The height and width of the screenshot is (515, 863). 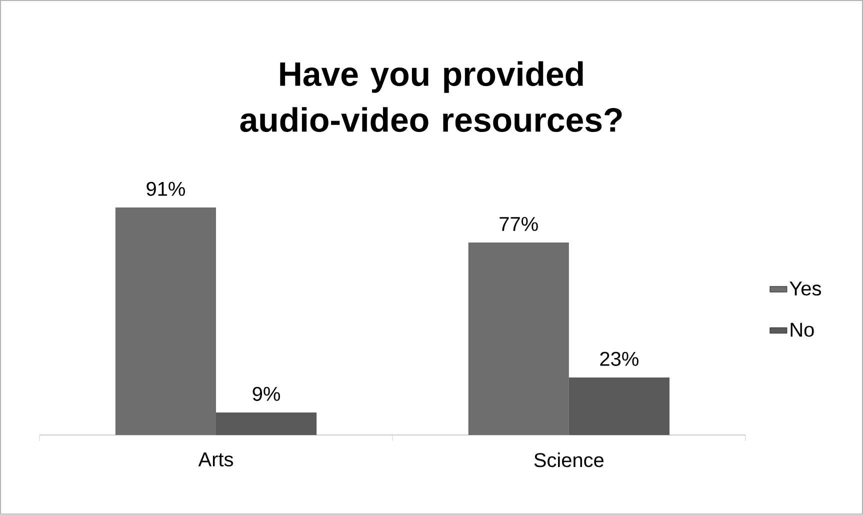 I want to click on data-label: 77%, so click(x=519, y=224).